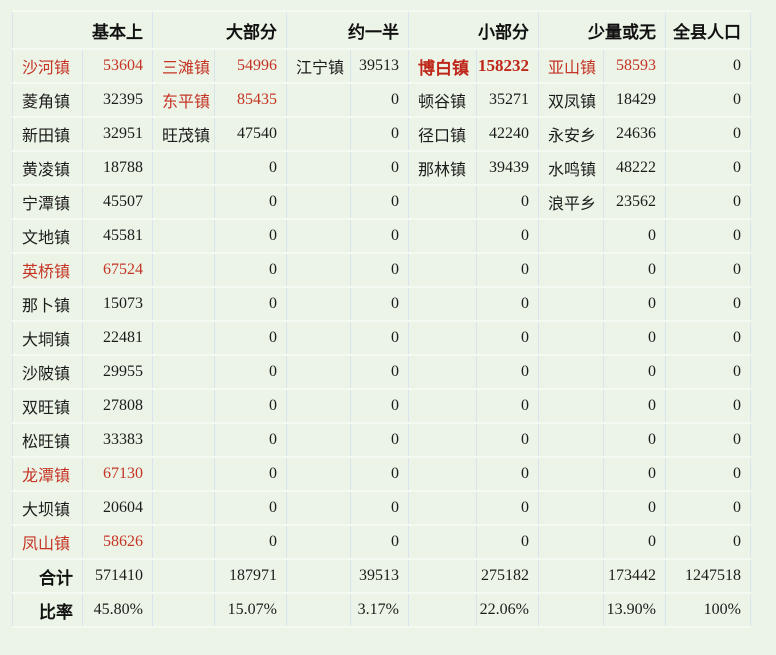 The width and height of the screenshot is (776, 655). I want to click on summary-value-cell: 13.90%, so click(634, 610).